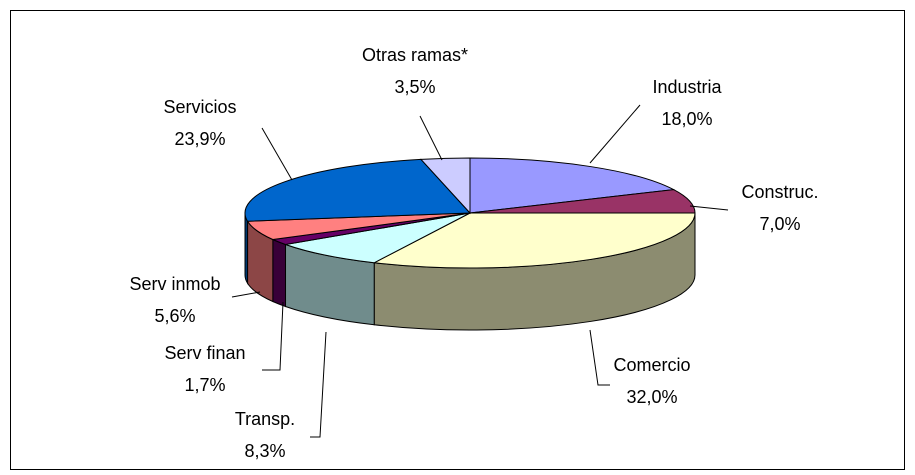  What do you see at coordinates (204, 353) in the screenshot?
I see `slice-label: Serv finan` at bounding box center [204, 353].